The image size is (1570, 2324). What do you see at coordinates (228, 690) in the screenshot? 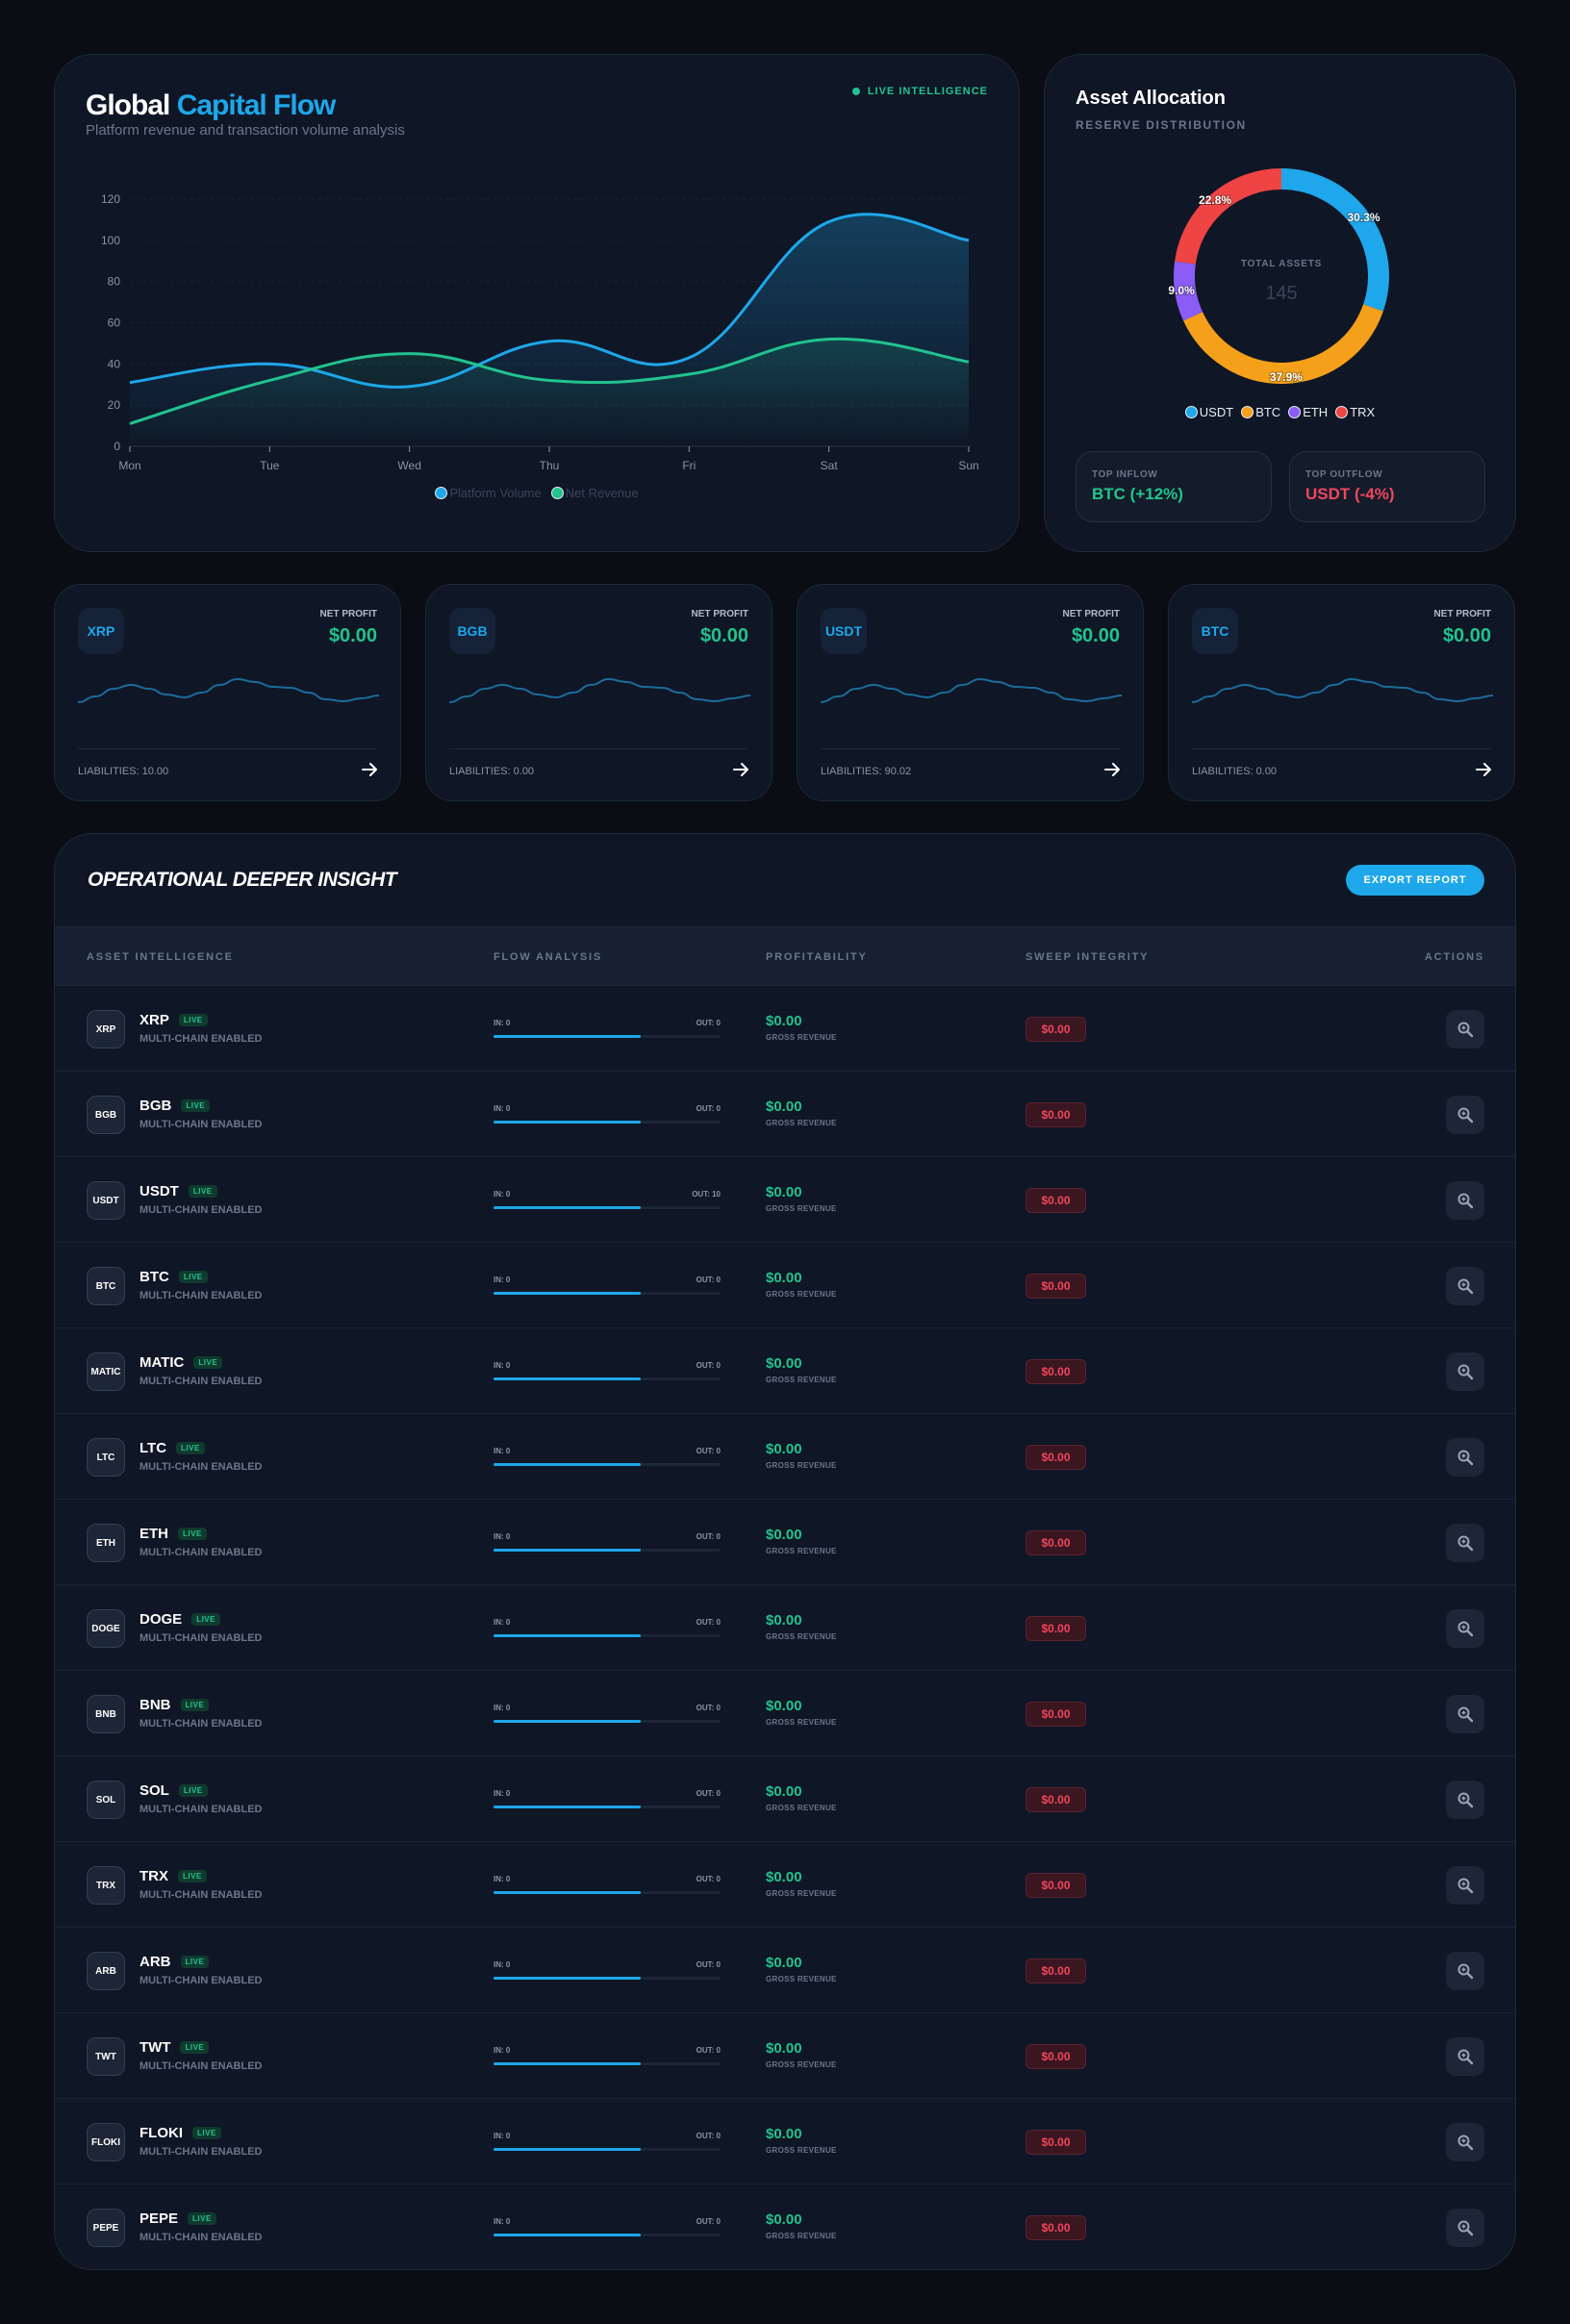
I see `sparkline-path` at bounding box center [228, 690].